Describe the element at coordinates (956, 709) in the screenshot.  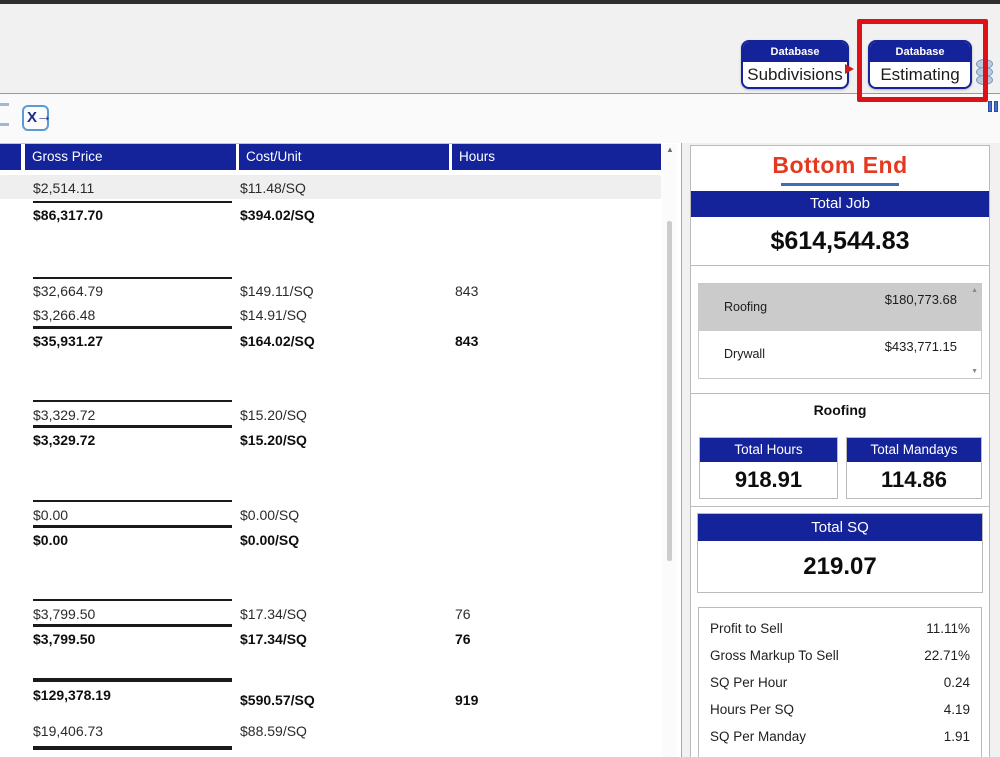
I see `metric-value: 4.19` at that location.